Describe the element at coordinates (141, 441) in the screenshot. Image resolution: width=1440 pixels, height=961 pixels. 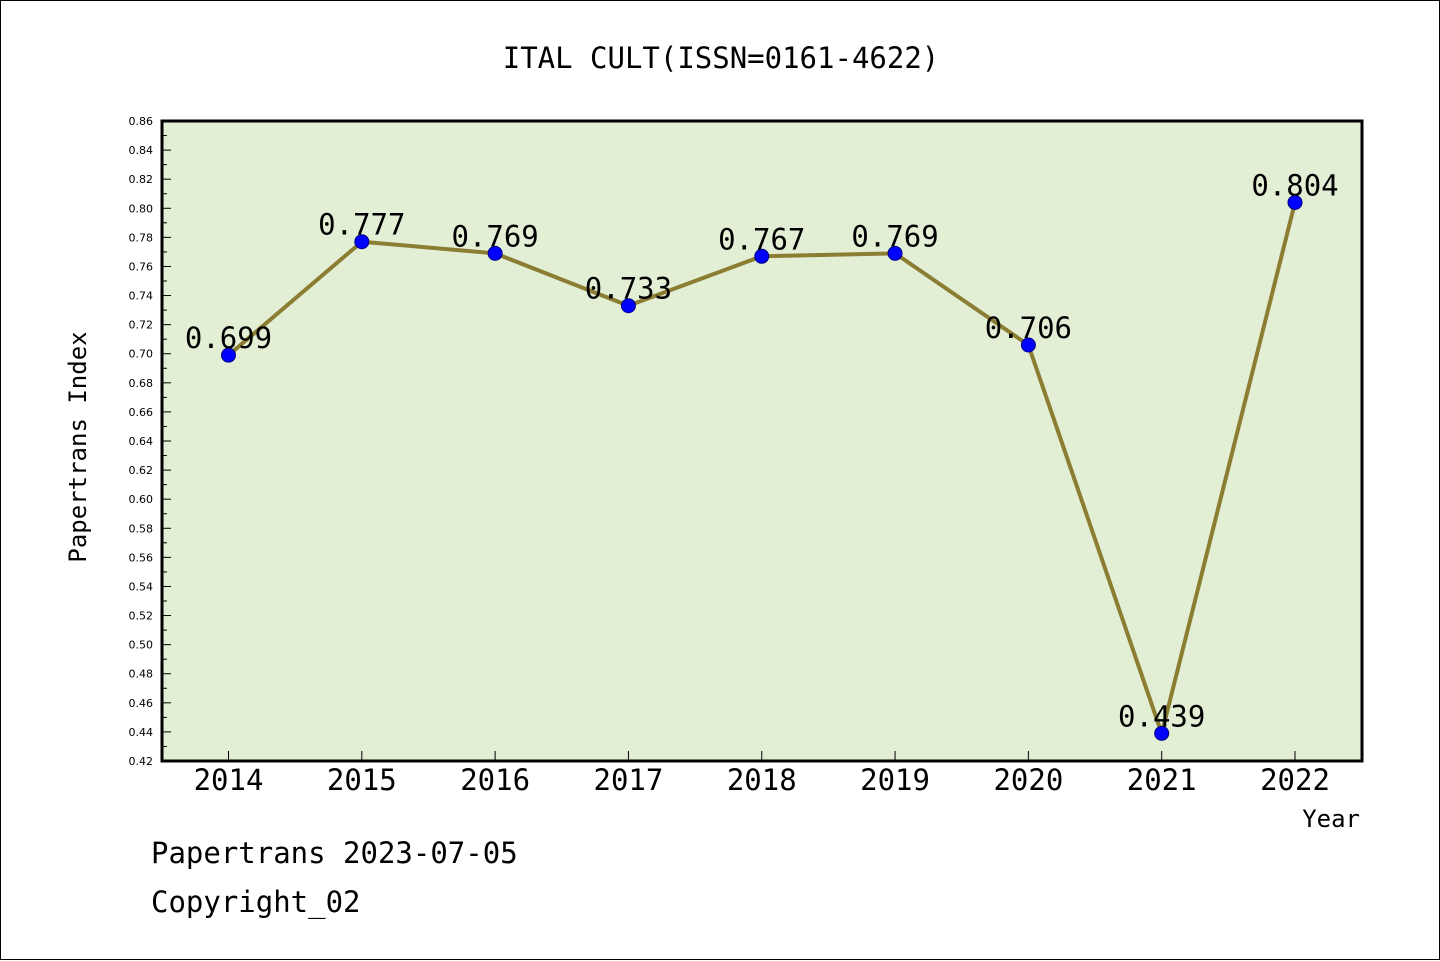
I see `y-tick-label: 0.64` at that location.